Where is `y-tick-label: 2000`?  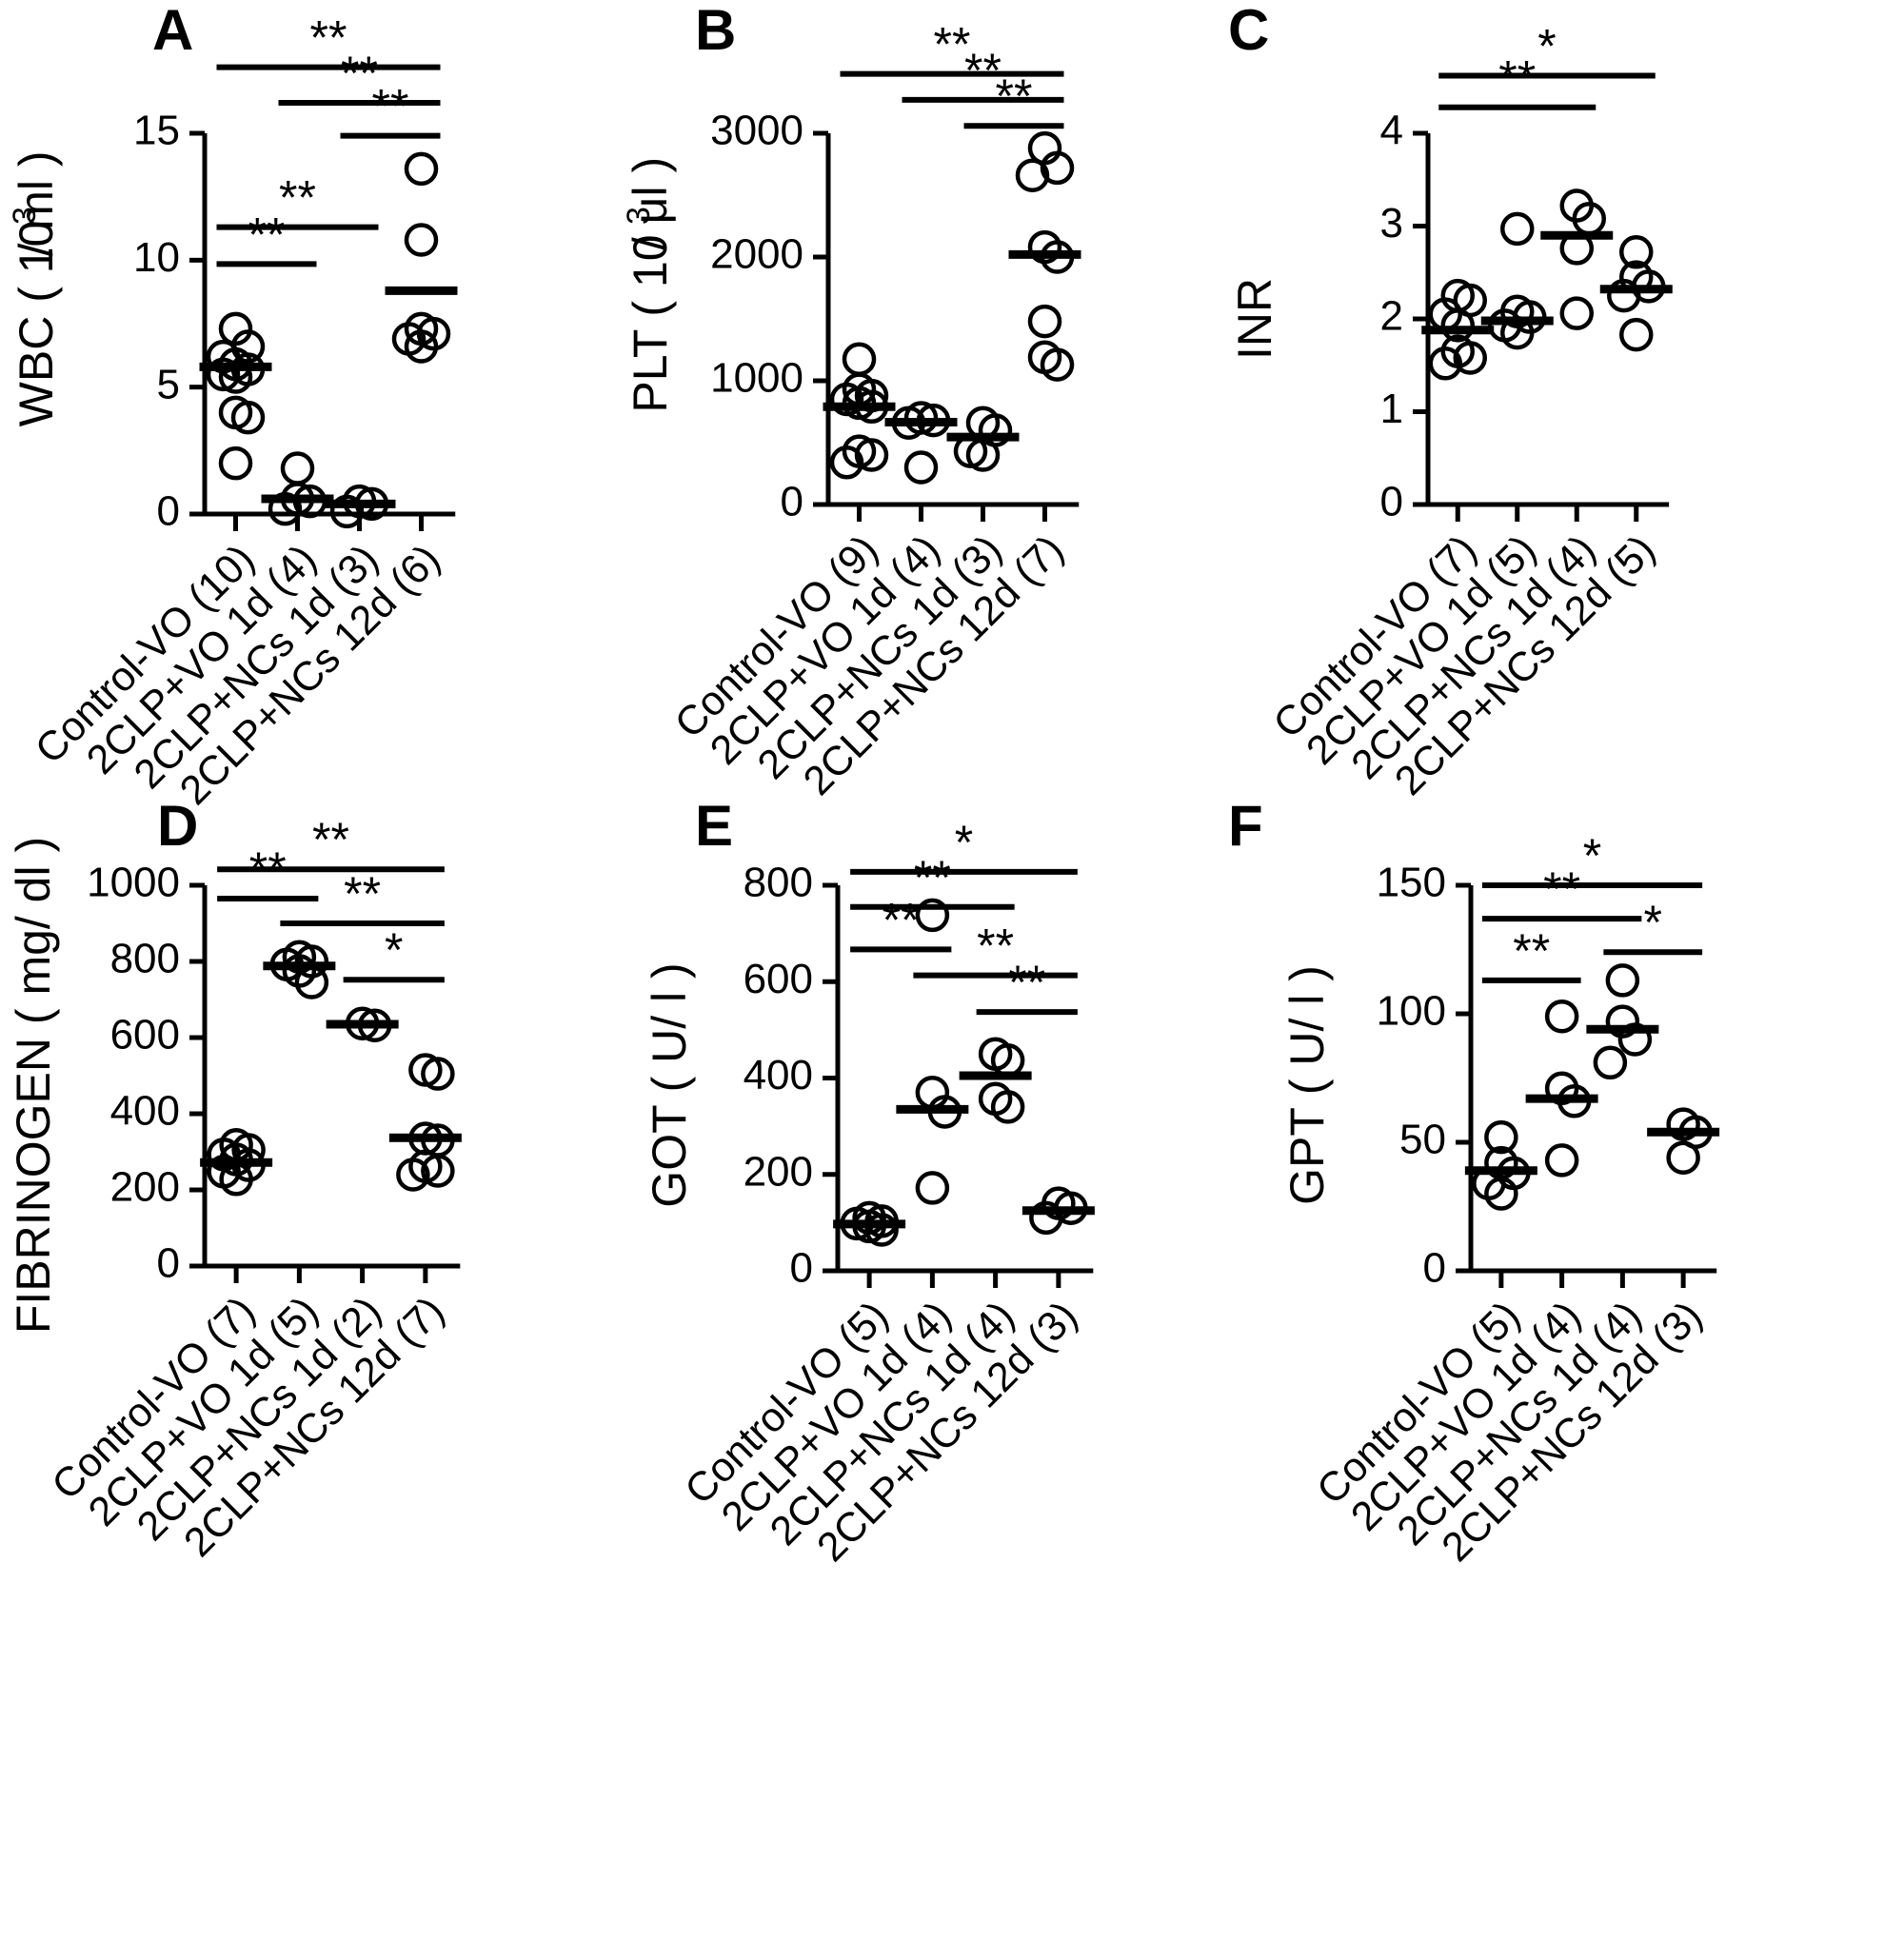 y-tick-label: 2000 is located at coordinates (756, 254).